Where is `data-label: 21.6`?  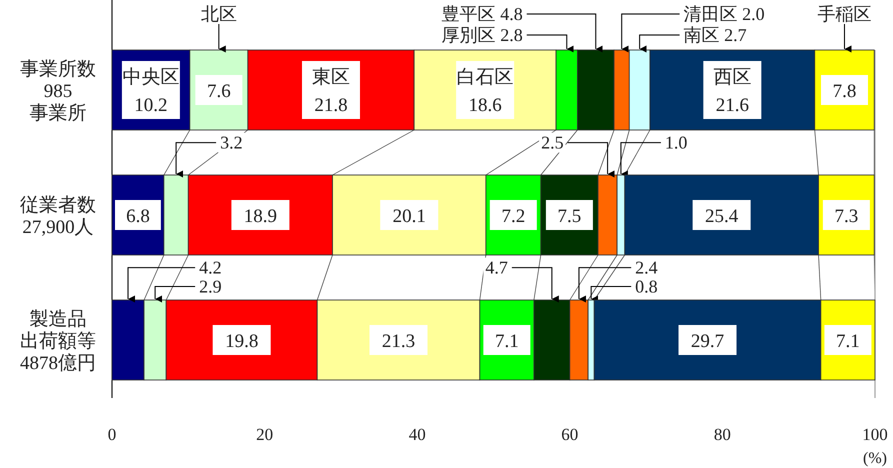 data-label: 21.6 is located at coordinates (732, 105).